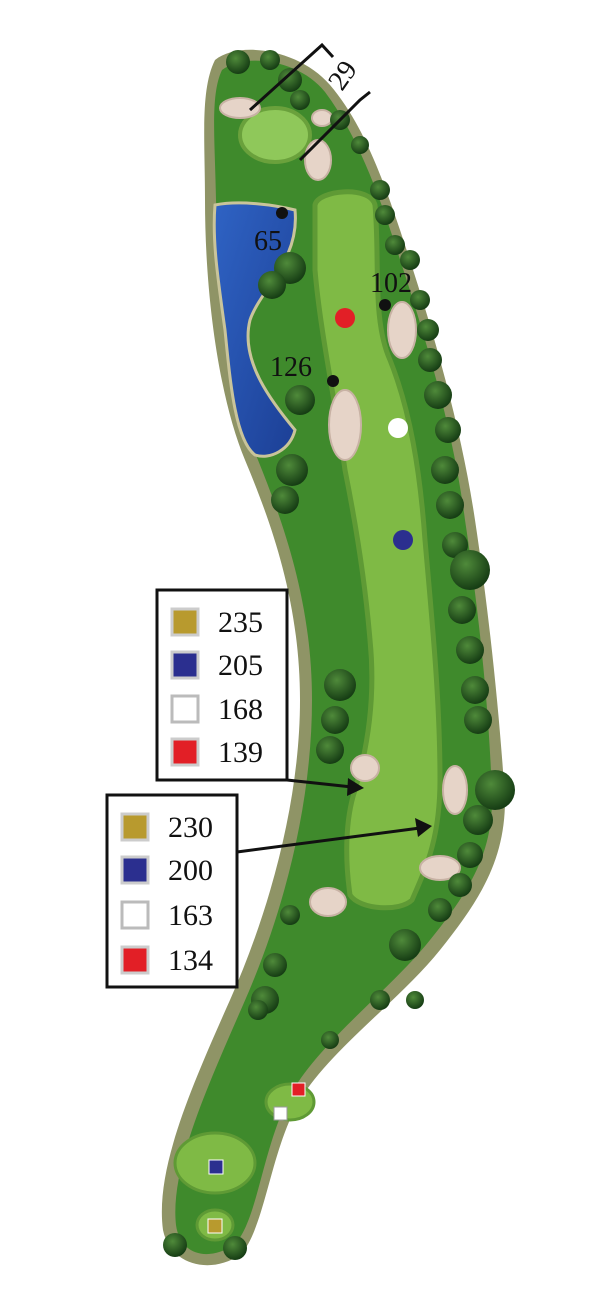 The width and height of the screenshot is (600, 1302). I want to click on legend-upper: 235 205 168 139, so click(222, 685).